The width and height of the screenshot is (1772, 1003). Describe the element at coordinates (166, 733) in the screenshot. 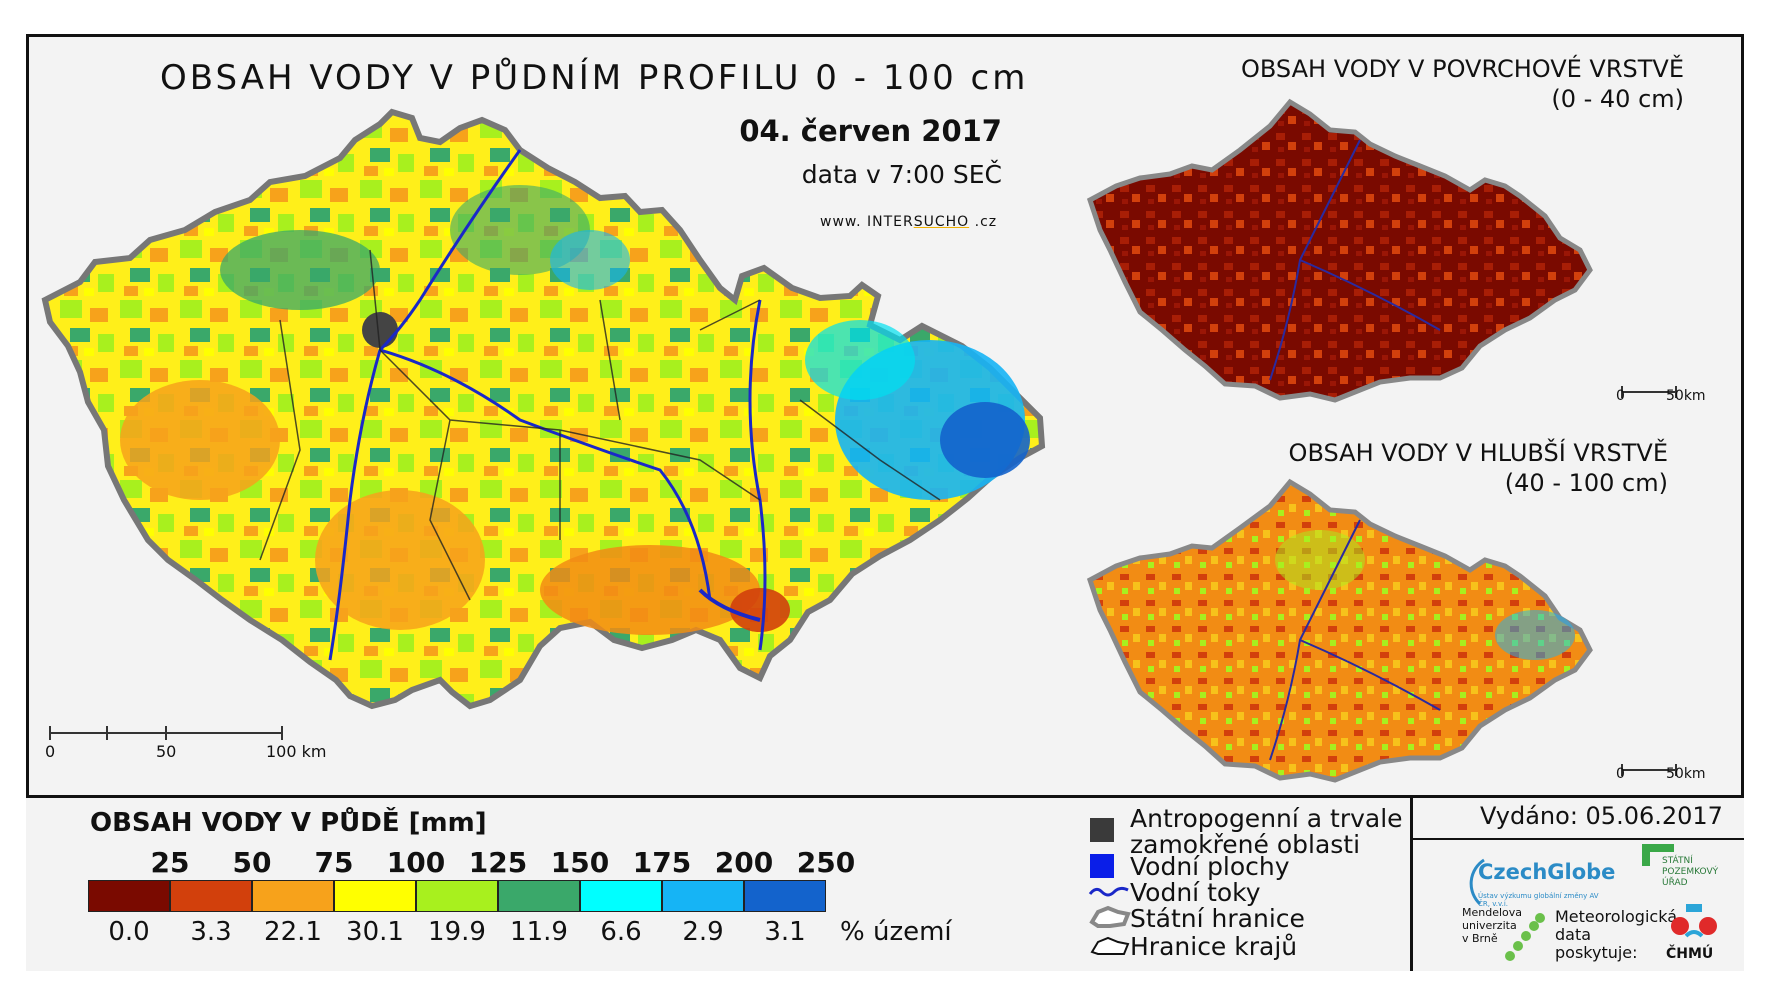

I see `main-scale-bar` at that location.